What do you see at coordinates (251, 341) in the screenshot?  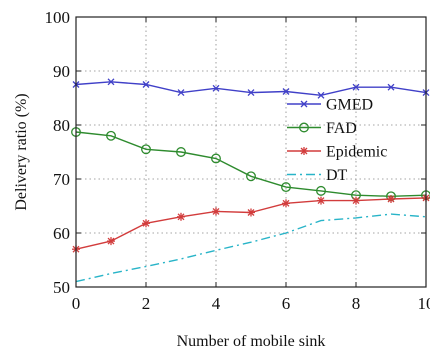 I see `x-axis-label: Number of mobile sink` at bounding box center [251, 341].